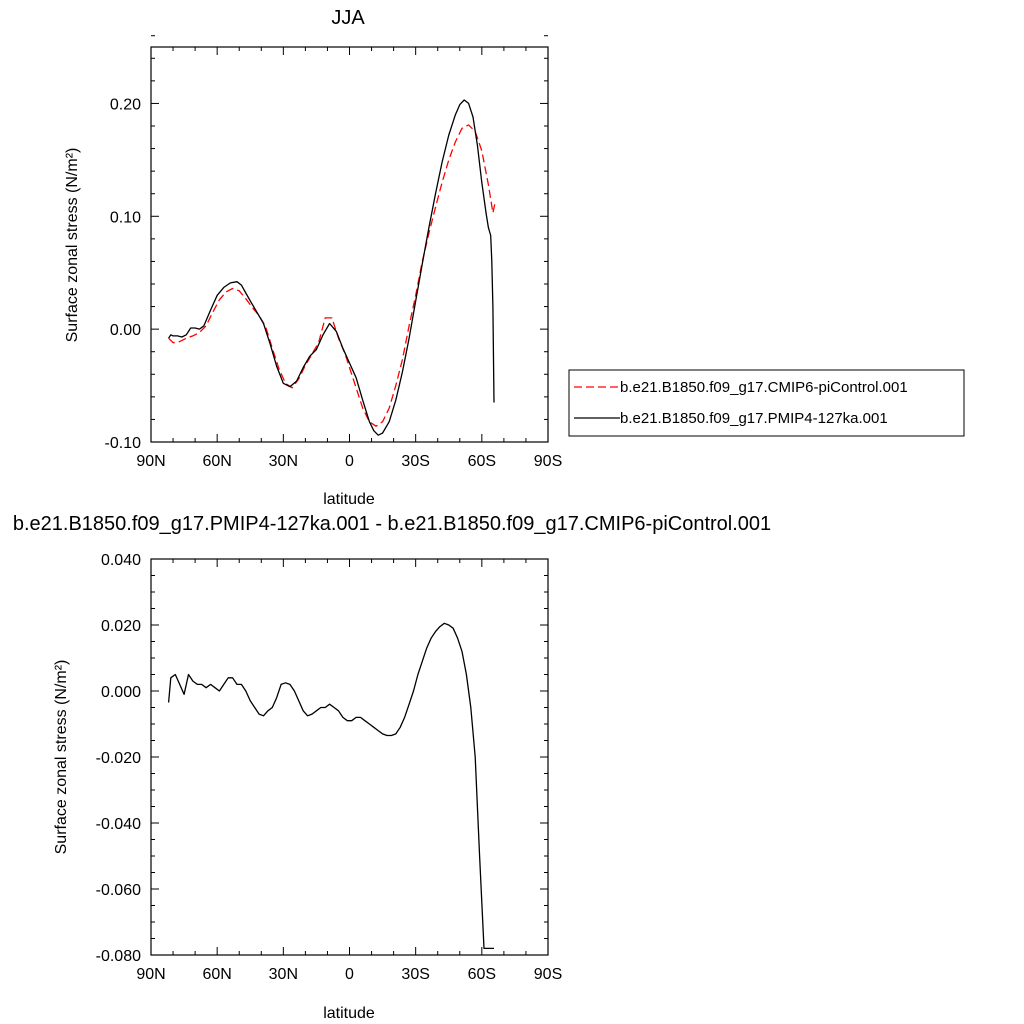 Image resolution: width=1024 pixels, height=1024 pixels. I want to click on legend-label-picontrol: b.e21.B1850.f09_g17.CMIP6-piControl.001, so click(764, 387).